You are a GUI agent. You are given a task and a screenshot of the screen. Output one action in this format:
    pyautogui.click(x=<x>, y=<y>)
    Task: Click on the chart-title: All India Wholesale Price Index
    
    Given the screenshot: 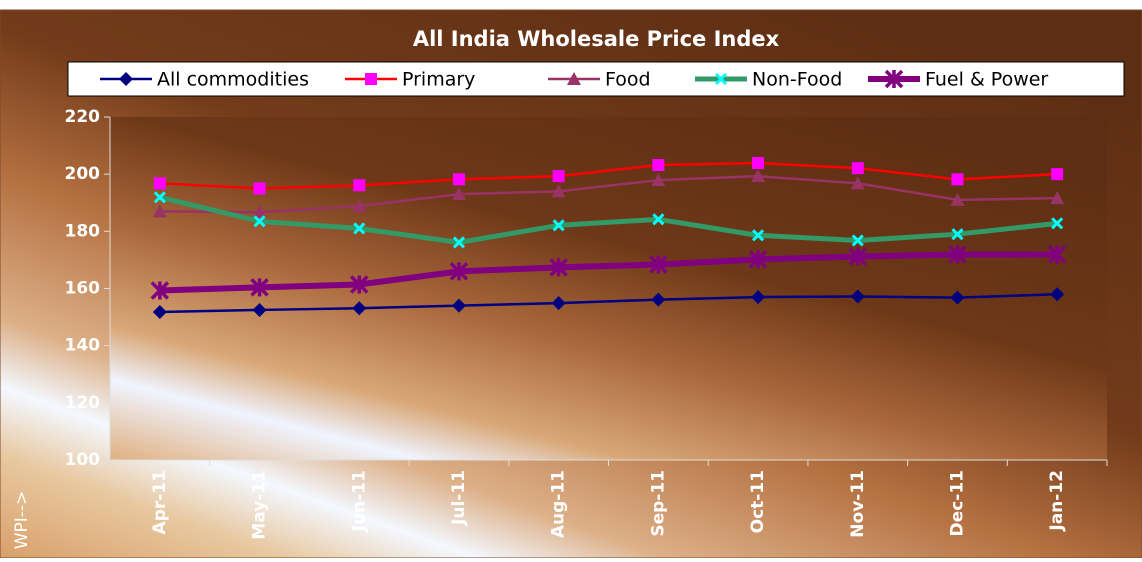 What is the action you would take?
    pyautogui.click(x=596, y=39)
    